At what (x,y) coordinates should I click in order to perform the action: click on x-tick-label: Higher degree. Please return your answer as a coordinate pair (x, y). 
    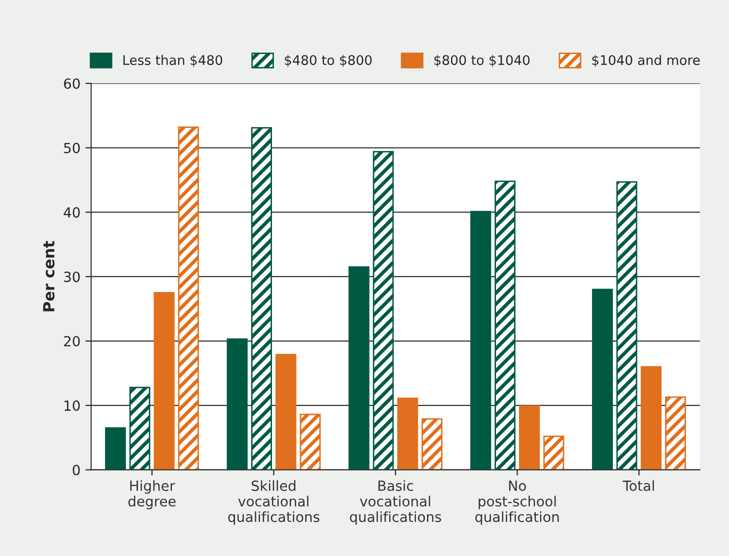
    Looking at the image, I should click on (152, 495).